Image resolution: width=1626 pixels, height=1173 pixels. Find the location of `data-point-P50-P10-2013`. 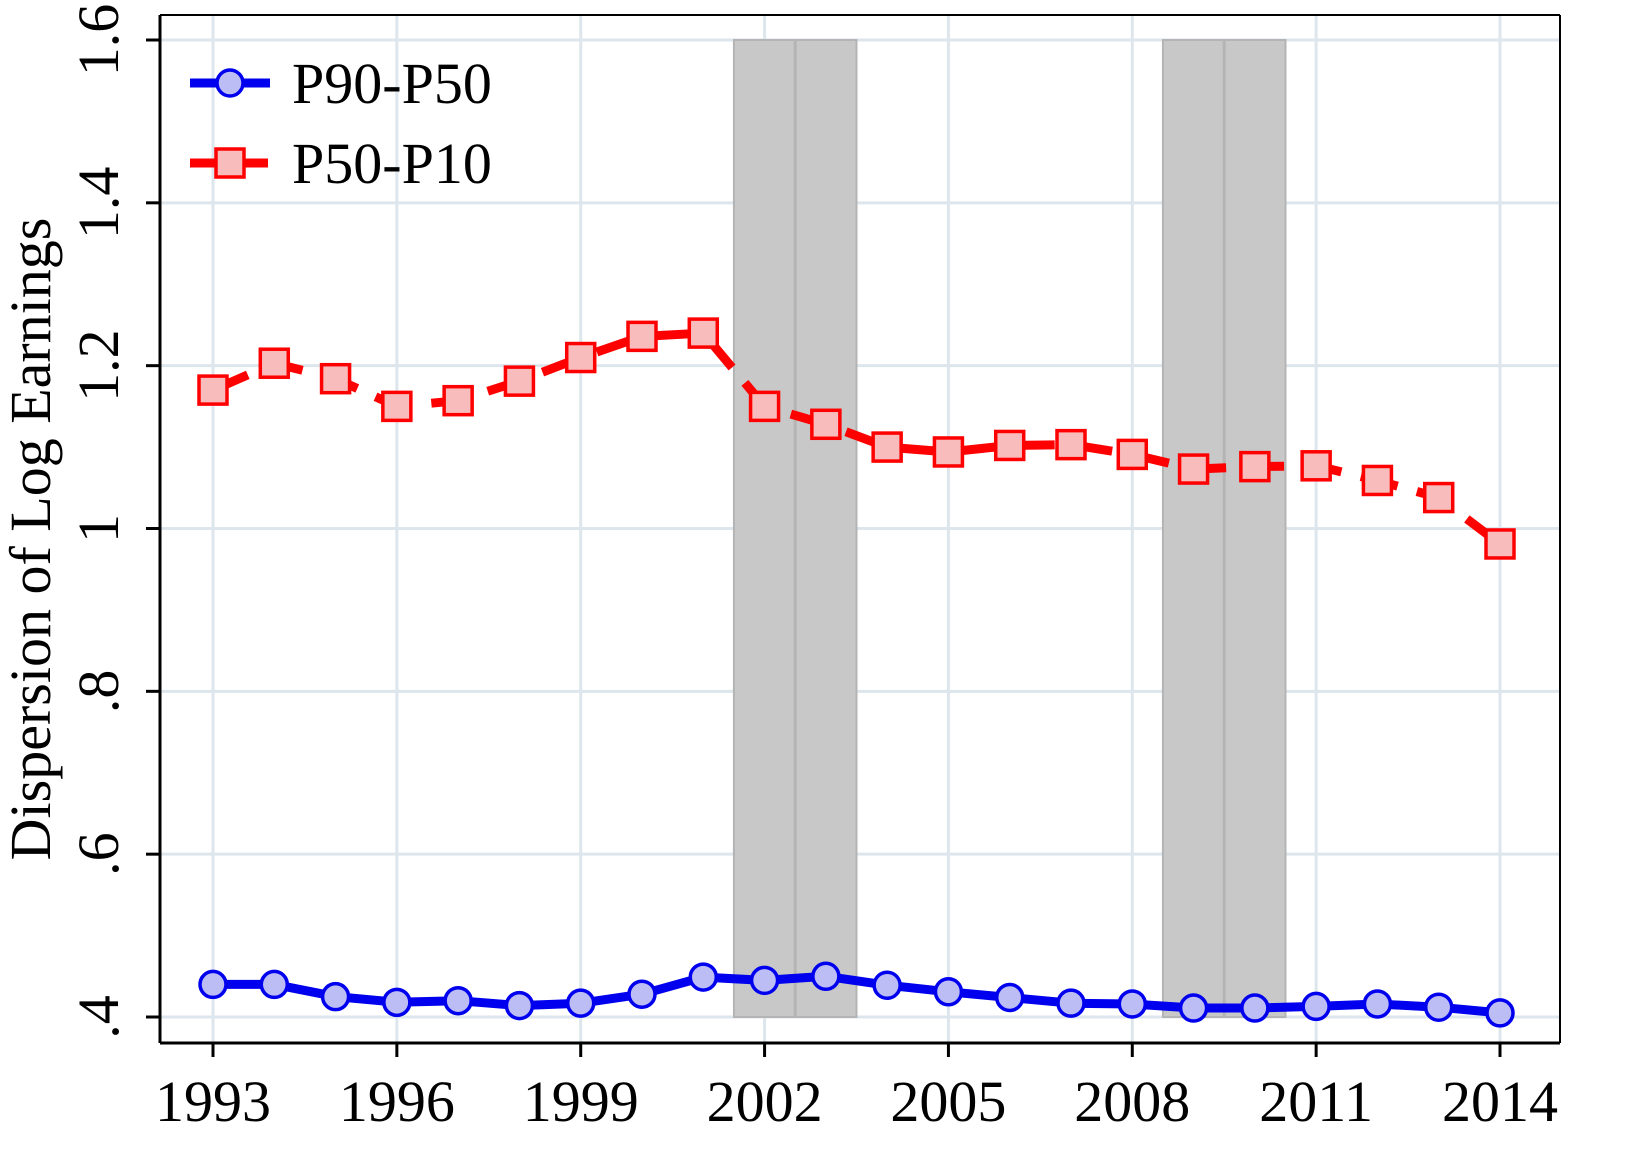

data-point-P50-P10-2013 is located at coordinates (1438, 497).